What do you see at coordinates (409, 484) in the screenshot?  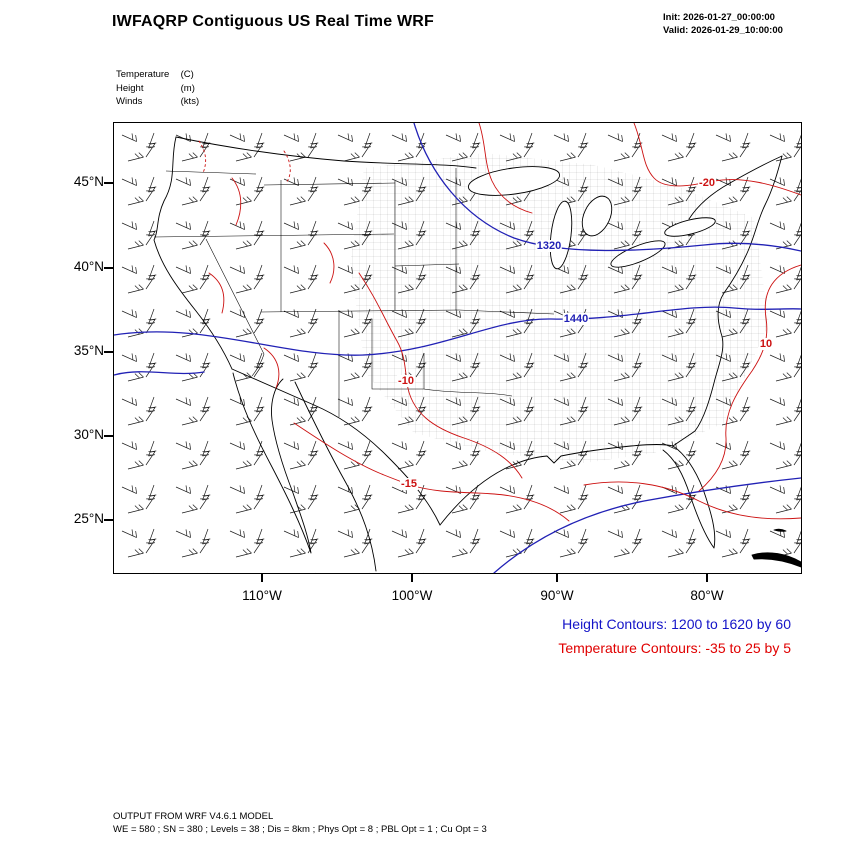 I see `contour-label-temperature: -15` at bounding box center [409, 484].